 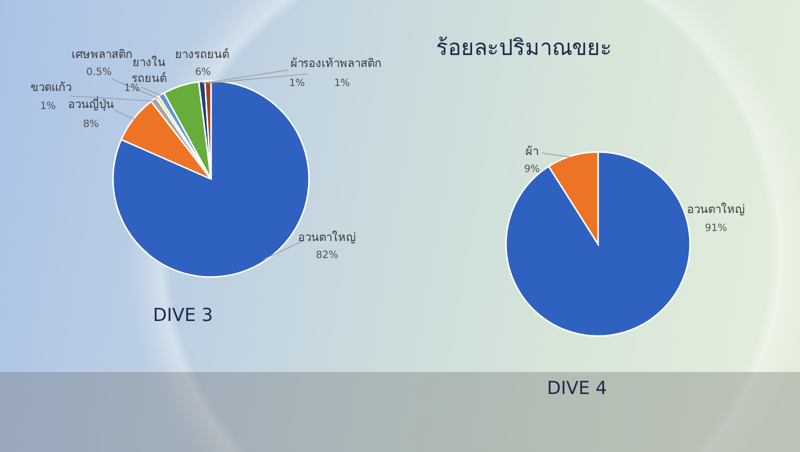 I want to click on slice-label: ยางใน รถยนต์, so click(x=149, y=70).